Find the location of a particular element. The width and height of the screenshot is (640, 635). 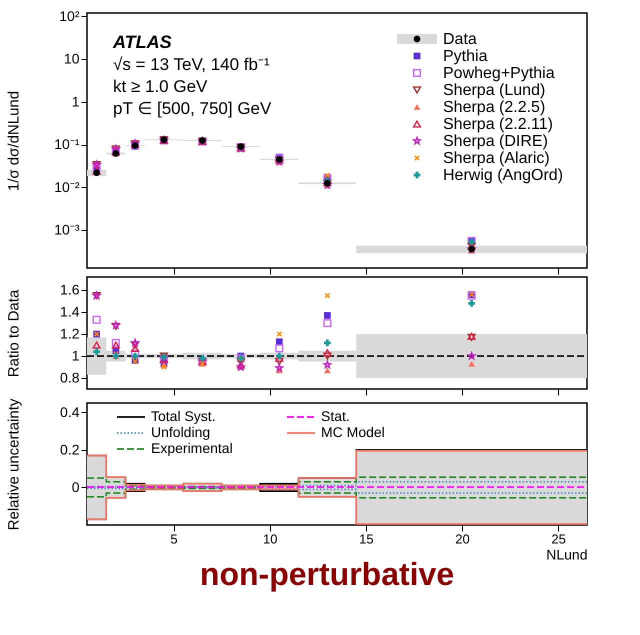

legend-label: Sherpa (Lund) is located at coordinates (494, 90).